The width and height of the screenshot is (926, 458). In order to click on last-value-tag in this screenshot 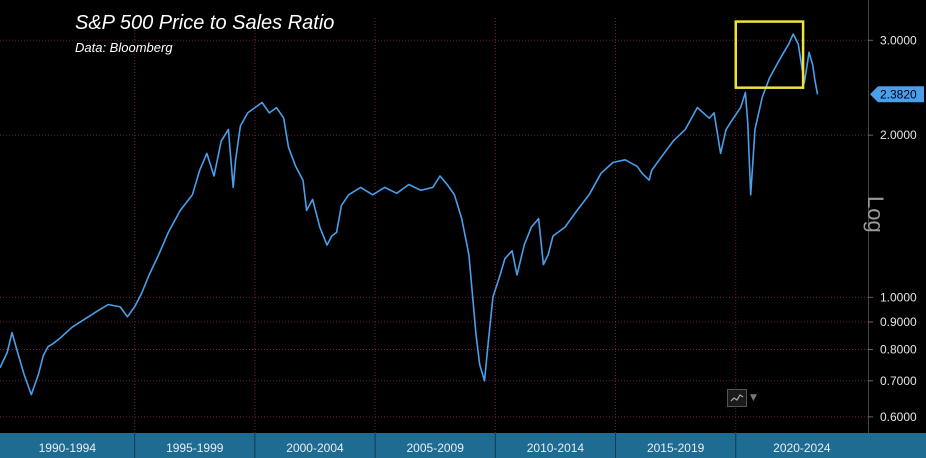, I will do `click(897, 94)`.